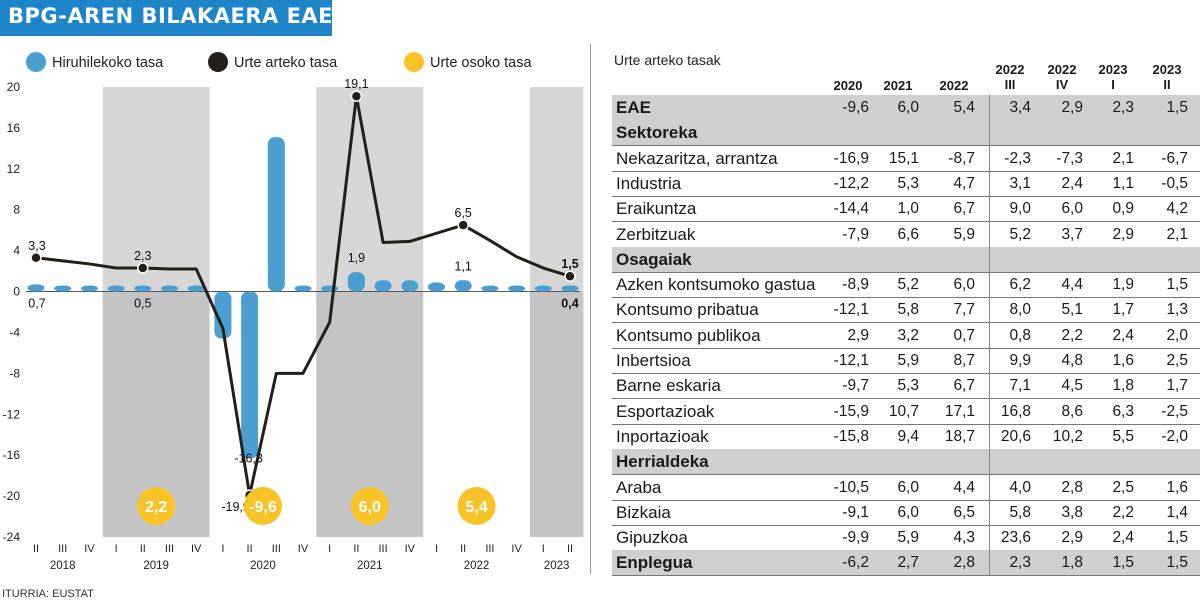 The image size is (1200, 604). Describe the element at coordinates (1067, 436) in the screenshot. I see `table-cell: 10,2` at that location.